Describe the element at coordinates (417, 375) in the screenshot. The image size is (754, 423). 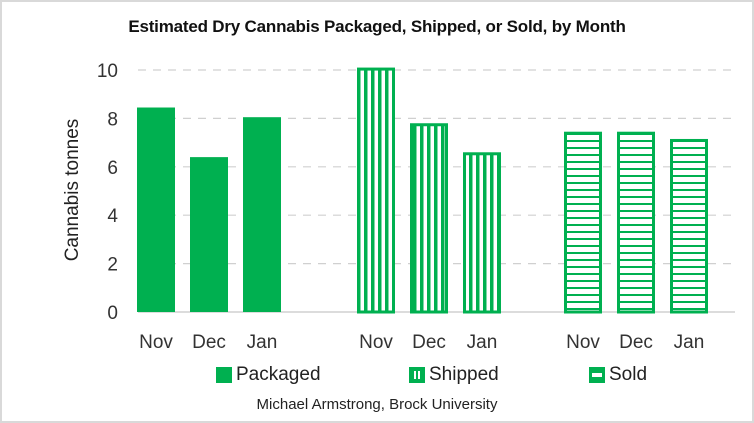
I see `legend-swatch-vertical-stripes` at that location.